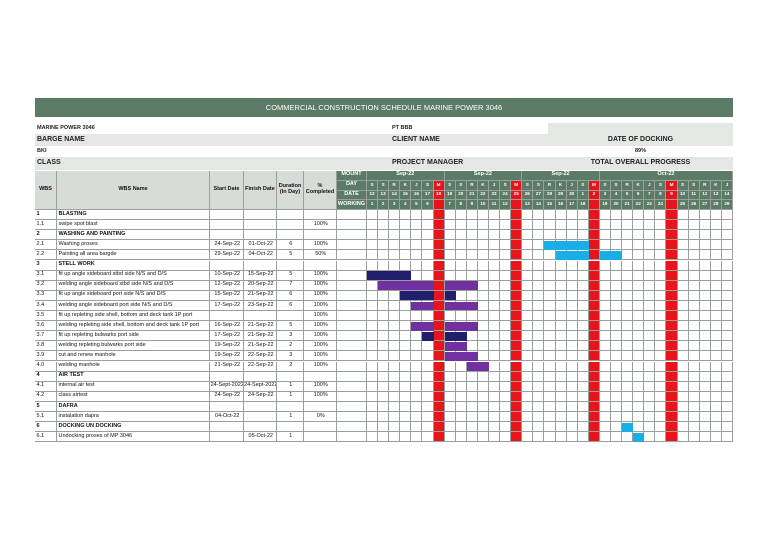 The height and width of the screenshot is (543, 768). What do you see at coordinates (561, 176) in the screenshot?
I see `month-label: Sep-22` at bounding box center [561, 176].